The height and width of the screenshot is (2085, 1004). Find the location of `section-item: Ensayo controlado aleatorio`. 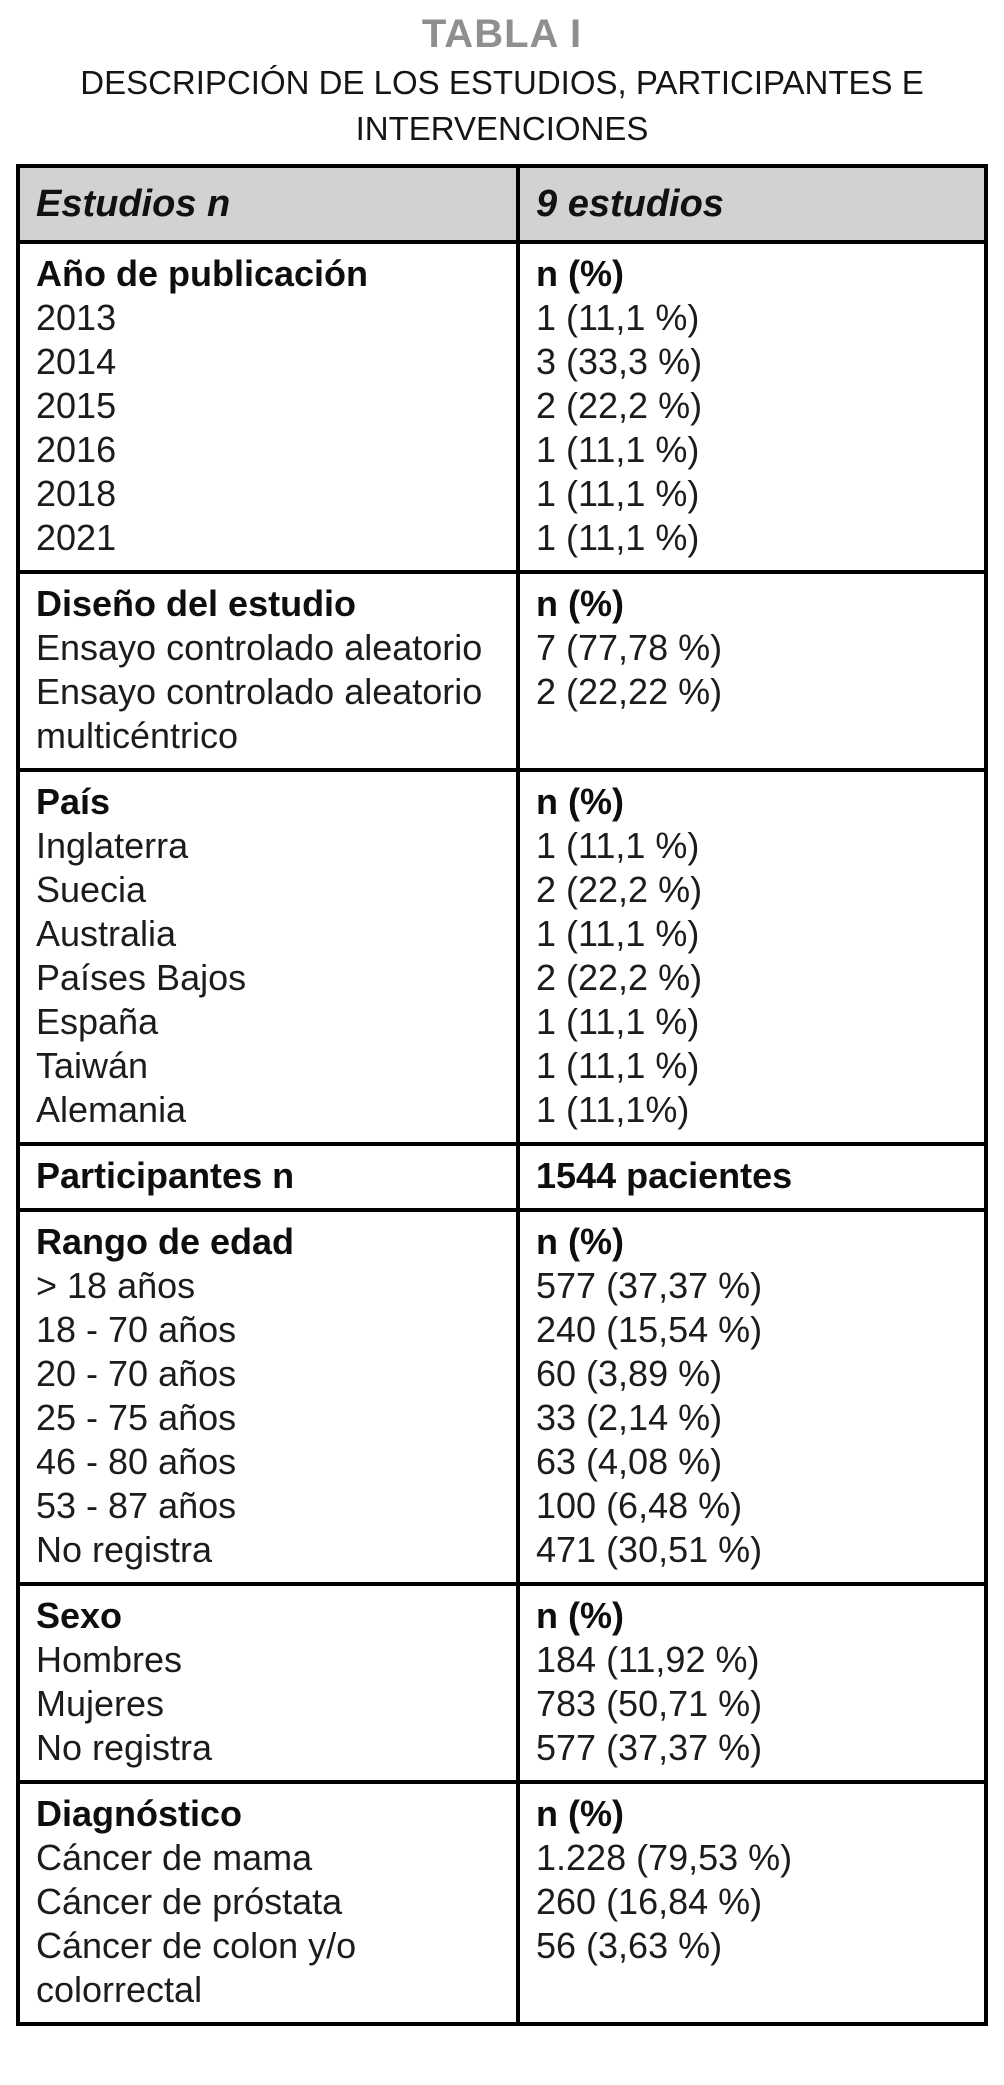

section-item: Ensayo controlado aleatorio is located at coordinates (259, 647).